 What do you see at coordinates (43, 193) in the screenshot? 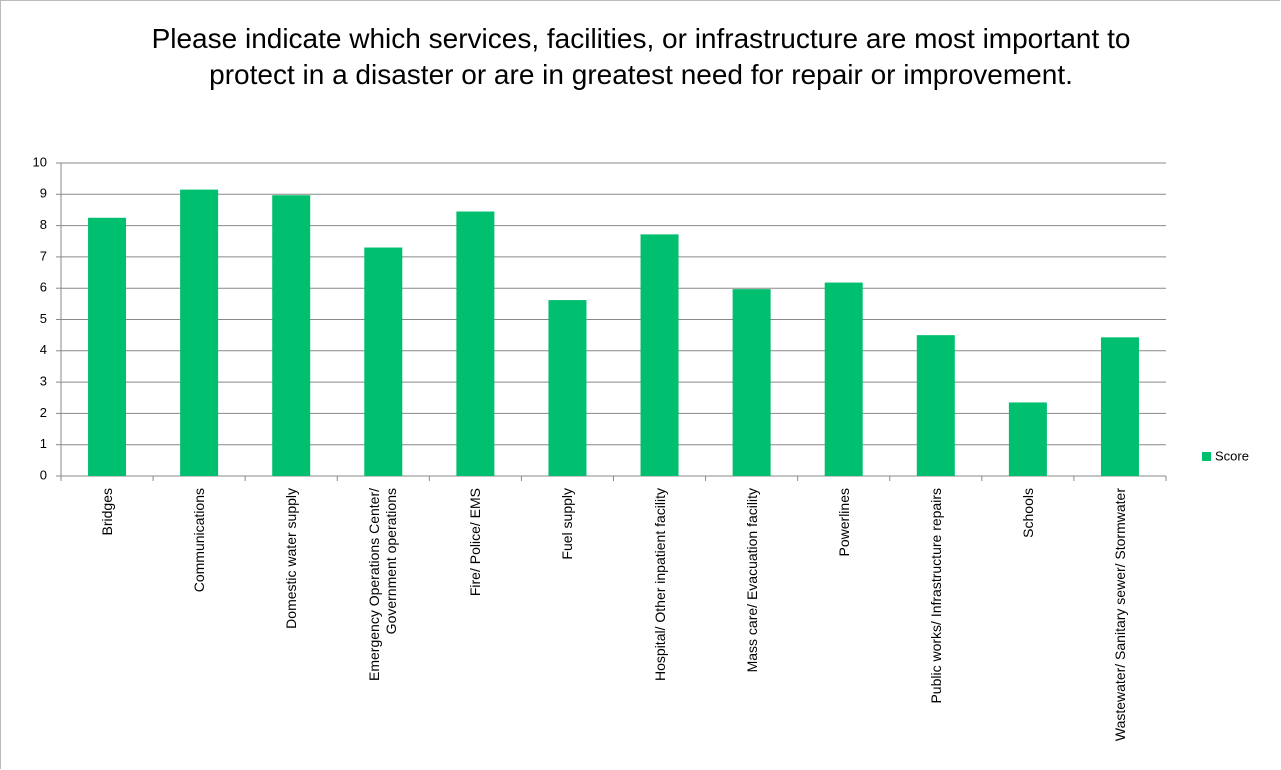
I see `y-tick-label: 9` at bounding box center [43, 193].